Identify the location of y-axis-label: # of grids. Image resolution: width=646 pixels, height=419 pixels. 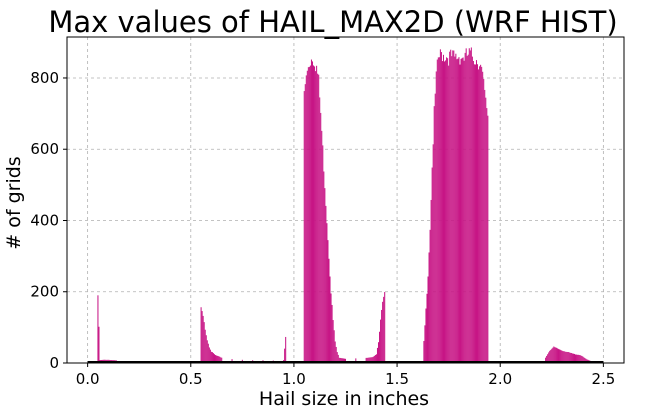
(14, 202).